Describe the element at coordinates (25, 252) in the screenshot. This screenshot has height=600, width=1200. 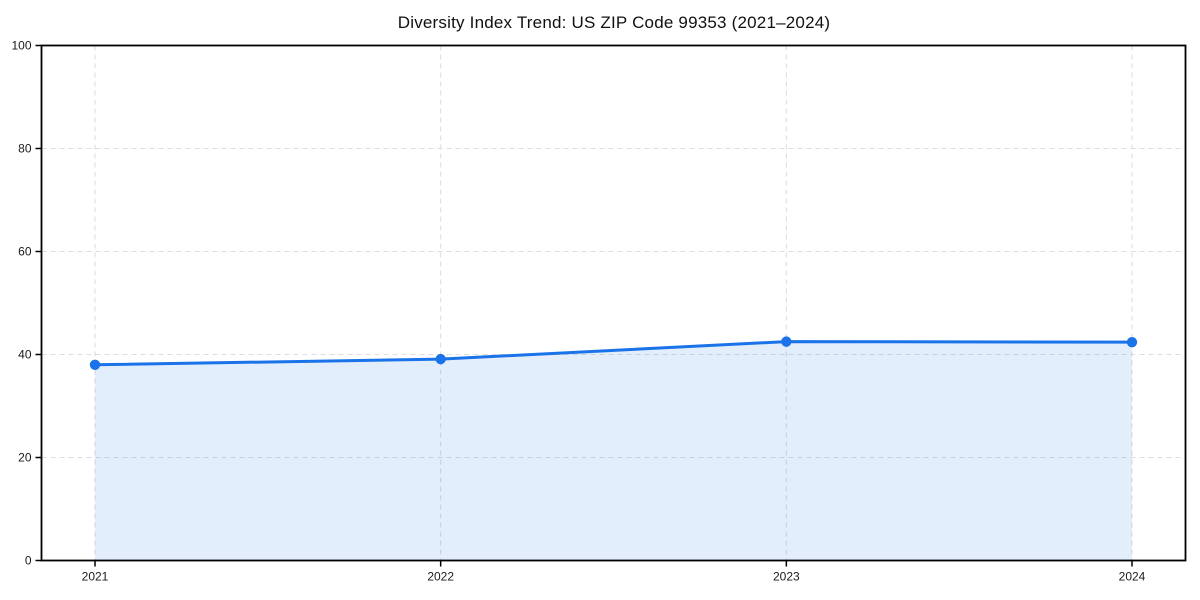
I see `y-tick-label: 60` at that location.